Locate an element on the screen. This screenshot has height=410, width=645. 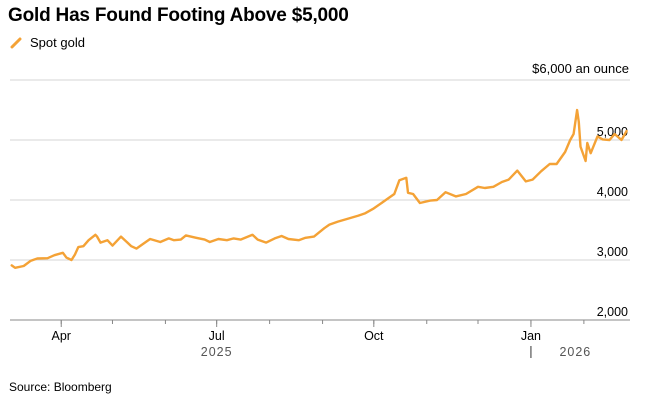
chart-title: Gold Has Found Footing Above $5,000 is located at coordinates (178, 15).